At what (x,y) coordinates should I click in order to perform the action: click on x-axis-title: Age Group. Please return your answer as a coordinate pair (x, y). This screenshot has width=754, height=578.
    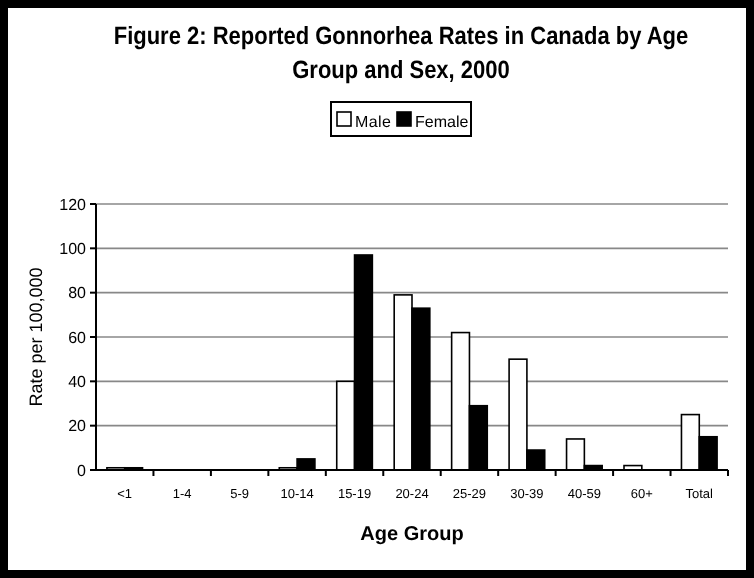
    Looking at the image, I should click on (412, 535).